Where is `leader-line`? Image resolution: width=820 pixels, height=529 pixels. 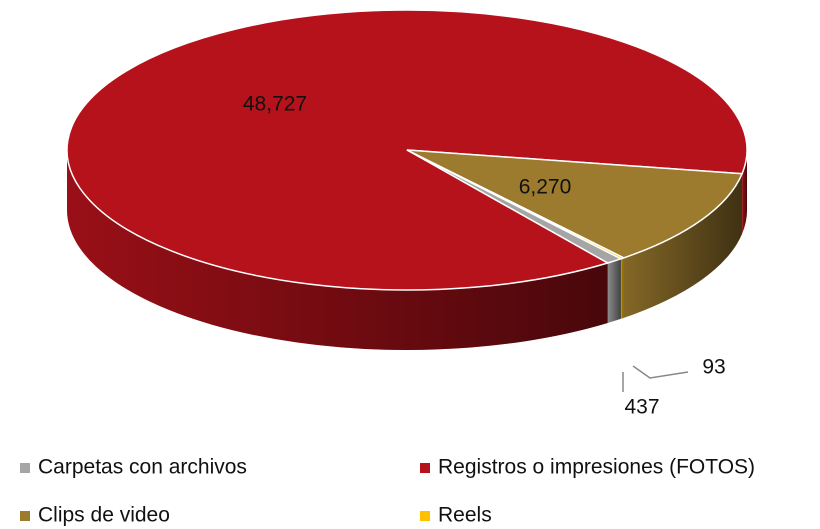 leader-line is located at coordinates (660, 372).